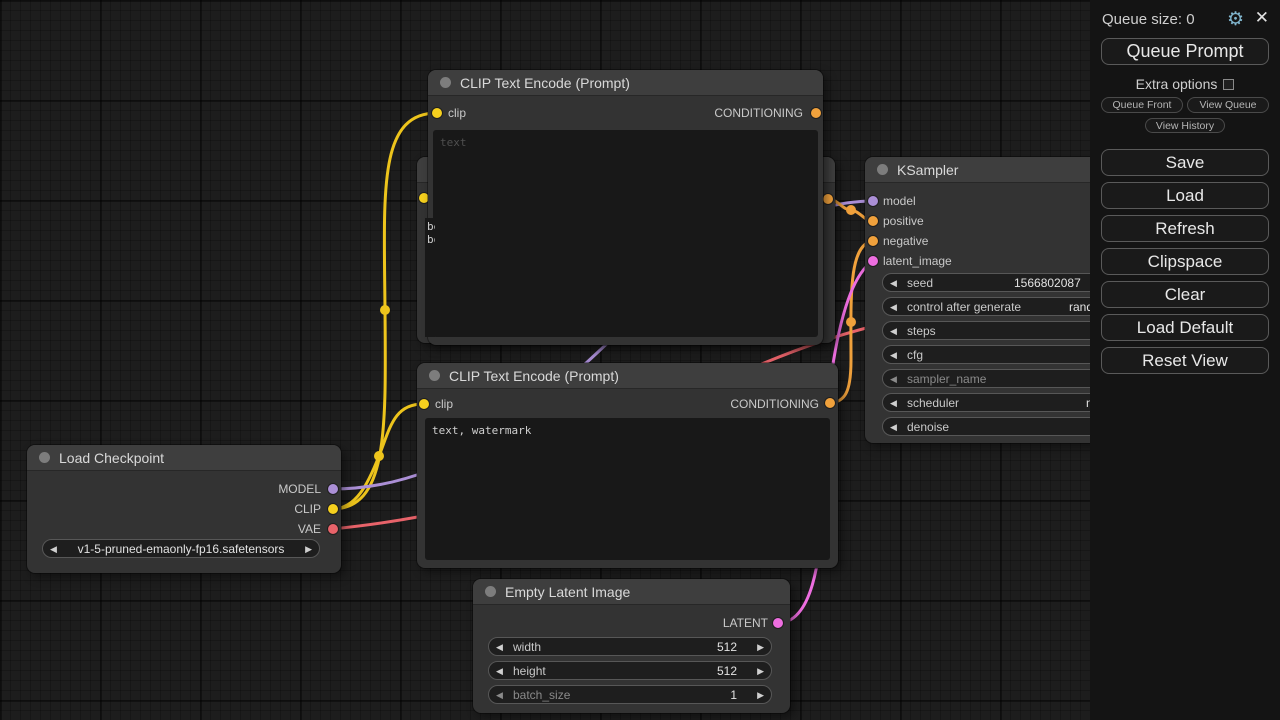 This screenshot has width=1280, height=720. What do you see at coordinates (1185, 327) in the screenshot?
I see `load-default-button: Load Default` at bounding box center [1185, 327].